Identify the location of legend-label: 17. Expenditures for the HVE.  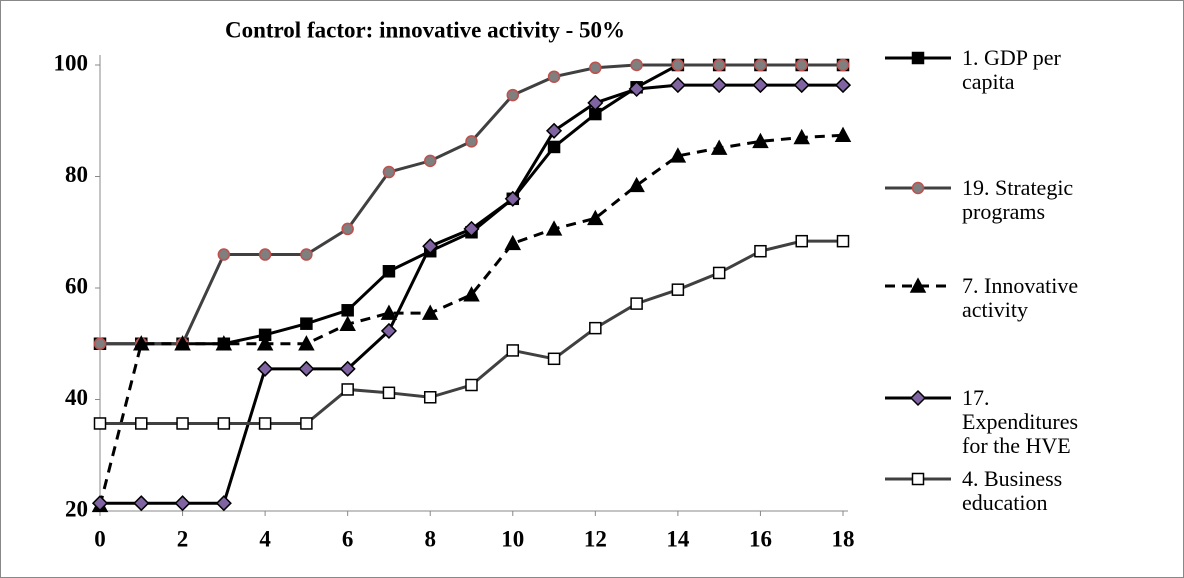
(1020, 421).